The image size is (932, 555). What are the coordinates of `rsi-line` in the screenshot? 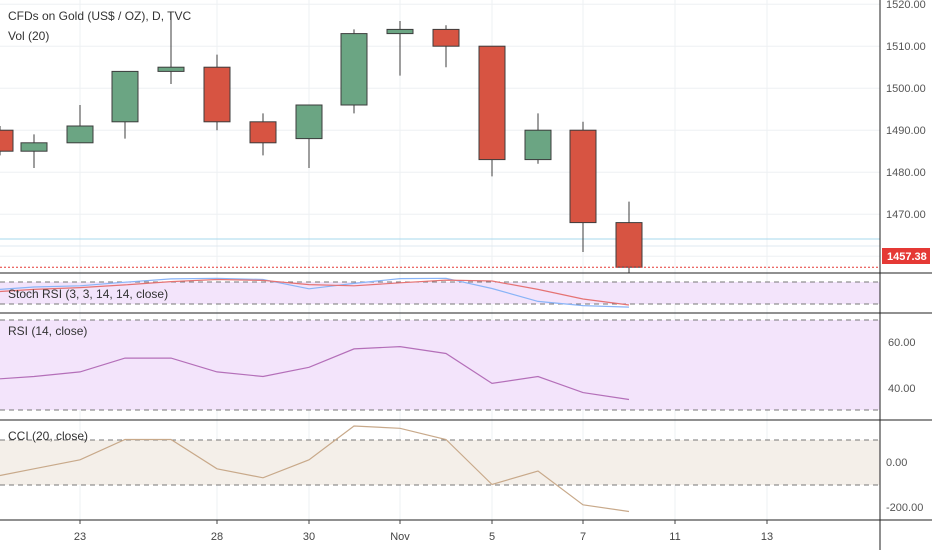 It's located at (315, 373).